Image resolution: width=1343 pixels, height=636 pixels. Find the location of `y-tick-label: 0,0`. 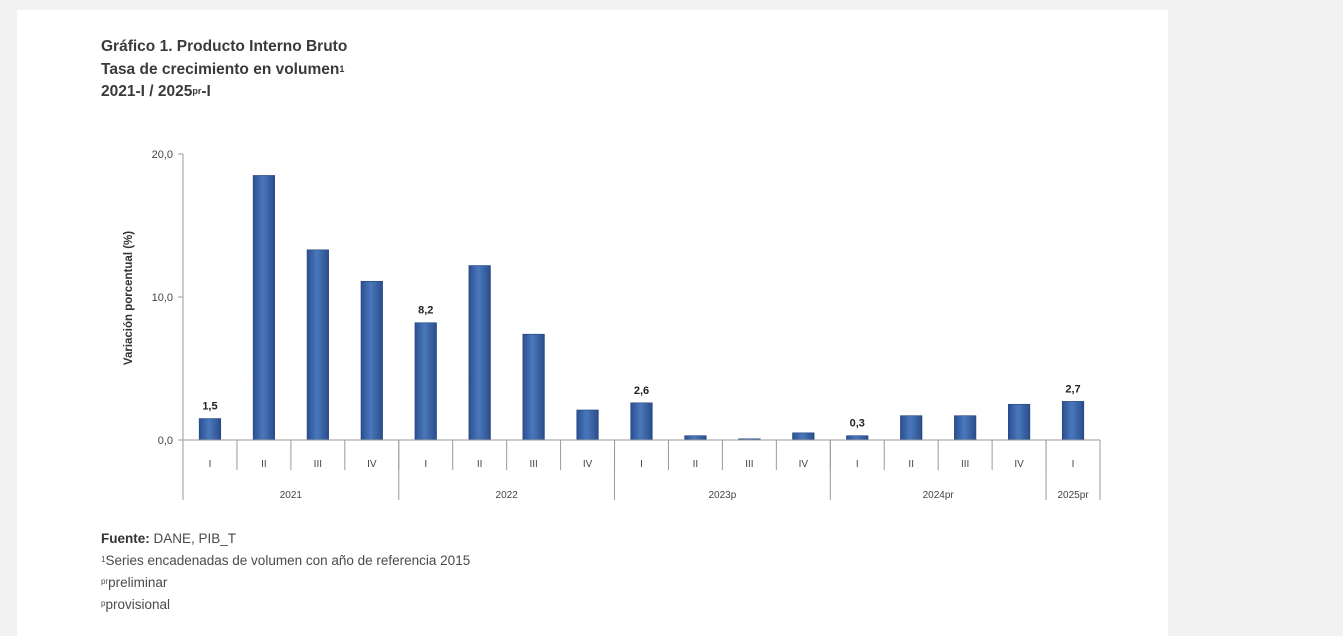

y-tick-label: 0,0 is located at coordinates (165, 441).